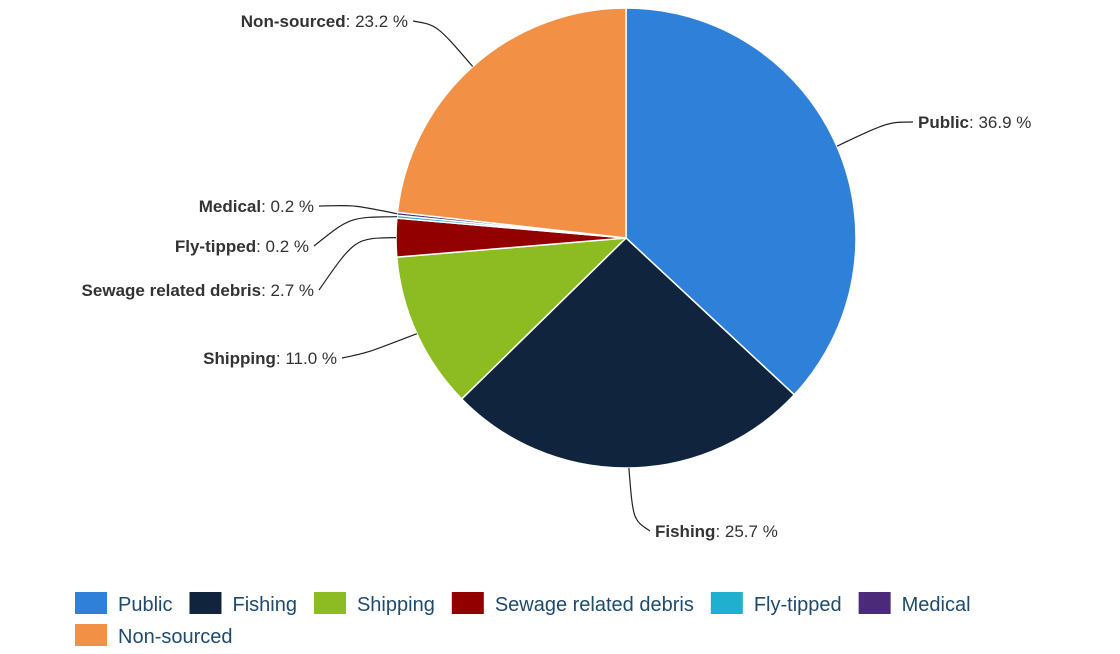  What do you see at coordinates (264, 605) in the screenshot?
I see `legend-label-fishing: Fishing` at bounding box center [264, 605].